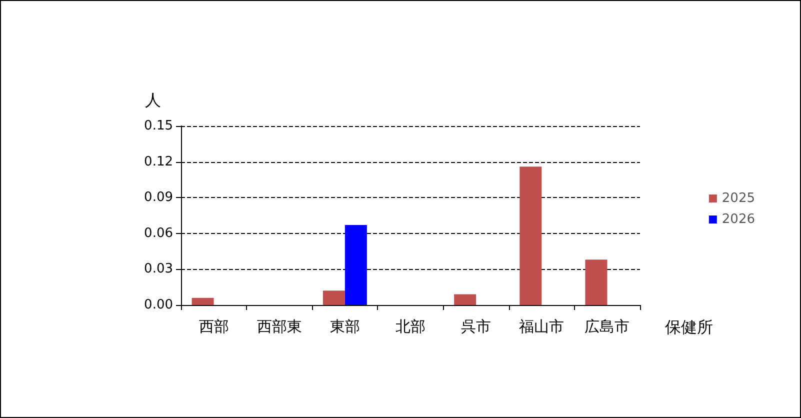 The height and width of the screenshot is (418, 801). What do you see at coordinates (689, 327) in the screenshot?
I see `x-axis-title: 保健所` at bounding box center [689, 327].